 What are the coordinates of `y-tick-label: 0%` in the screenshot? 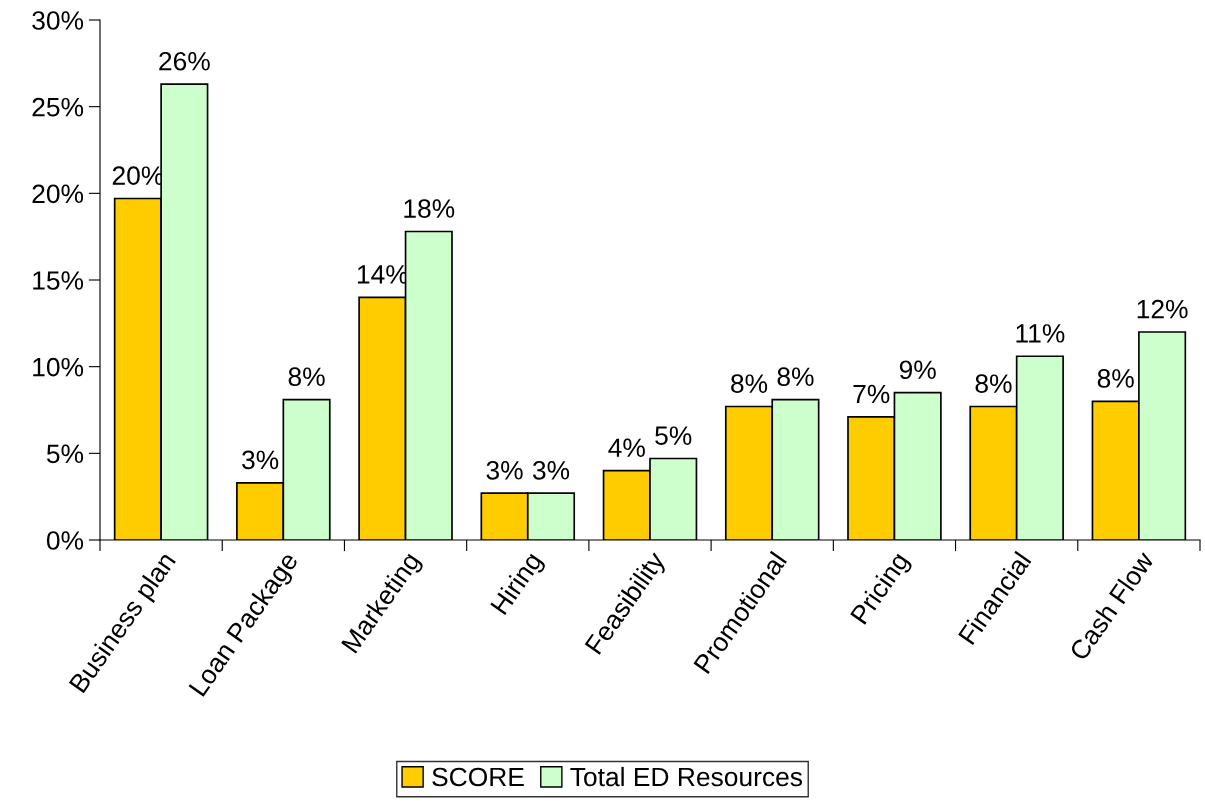 It's located at (65, 540).